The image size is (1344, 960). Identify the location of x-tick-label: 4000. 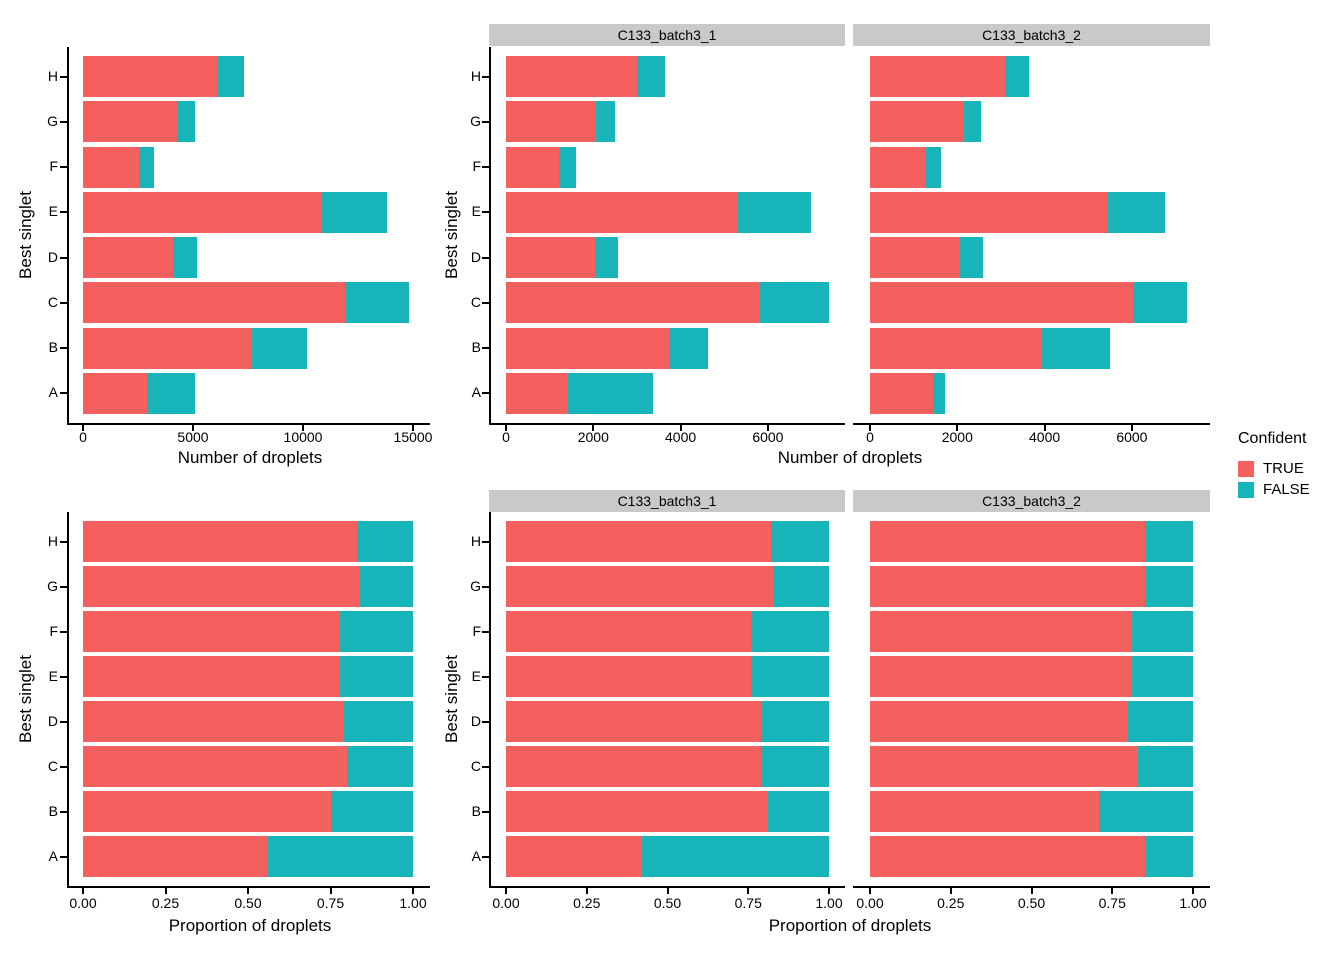
(1045, 437).